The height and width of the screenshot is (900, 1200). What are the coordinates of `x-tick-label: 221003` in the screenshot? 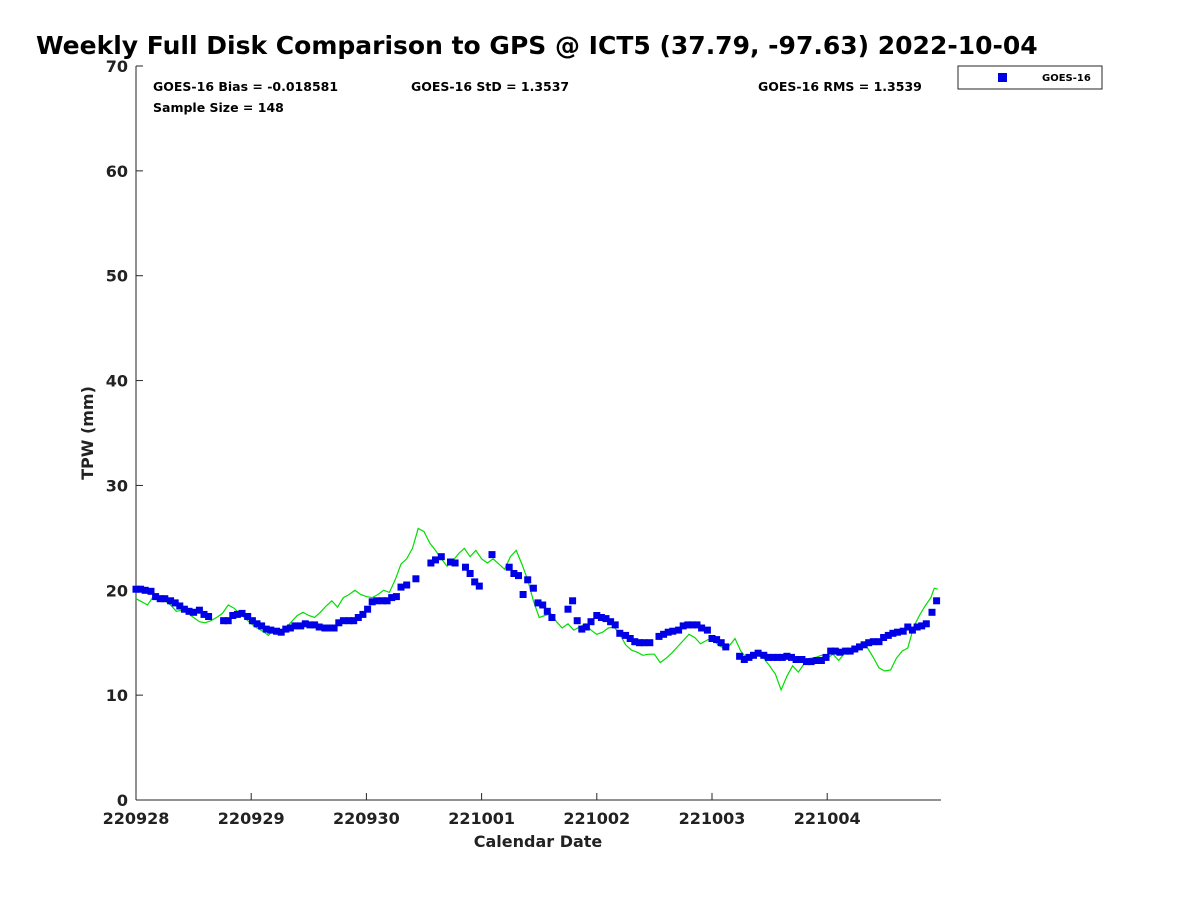 It's located at (712, 818).